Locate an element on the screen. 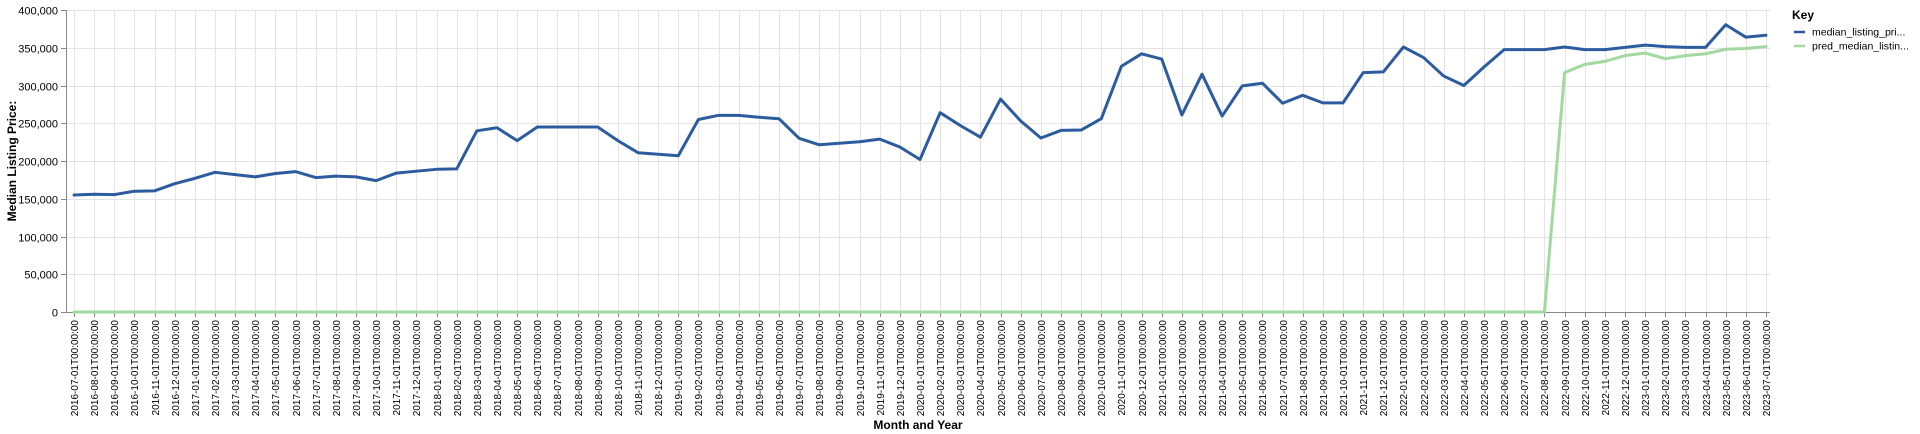 This screenshot has height=434, width=1920. x-tick-label: 2021-11-01T00:00:00 is located at coordinates (1364, 368).